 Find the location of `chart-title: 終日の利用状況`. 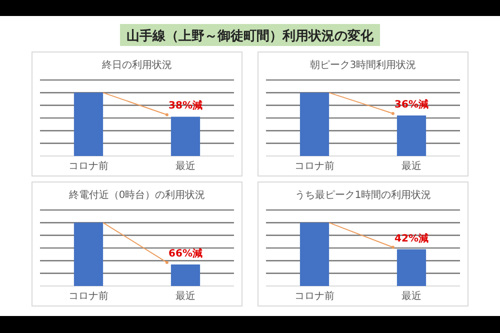

chart-title: 終日の利用状況 is located at coordinates (136, 65).